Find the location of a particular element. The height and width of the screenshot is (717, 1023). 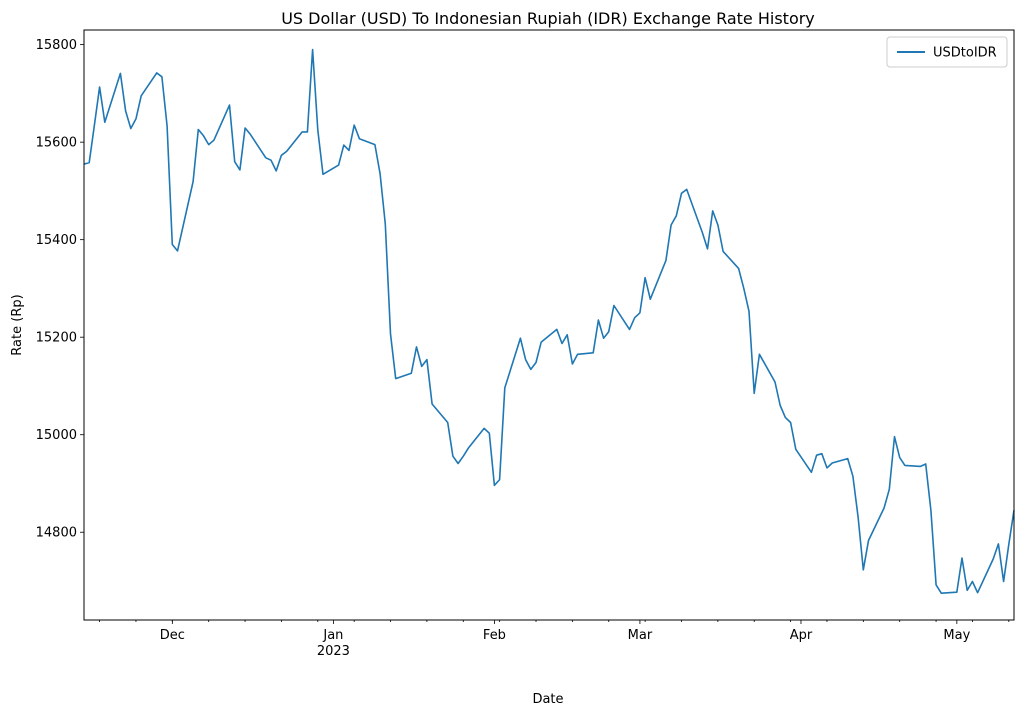

x-tick-label: Apr is located at coordinates (801, 635).